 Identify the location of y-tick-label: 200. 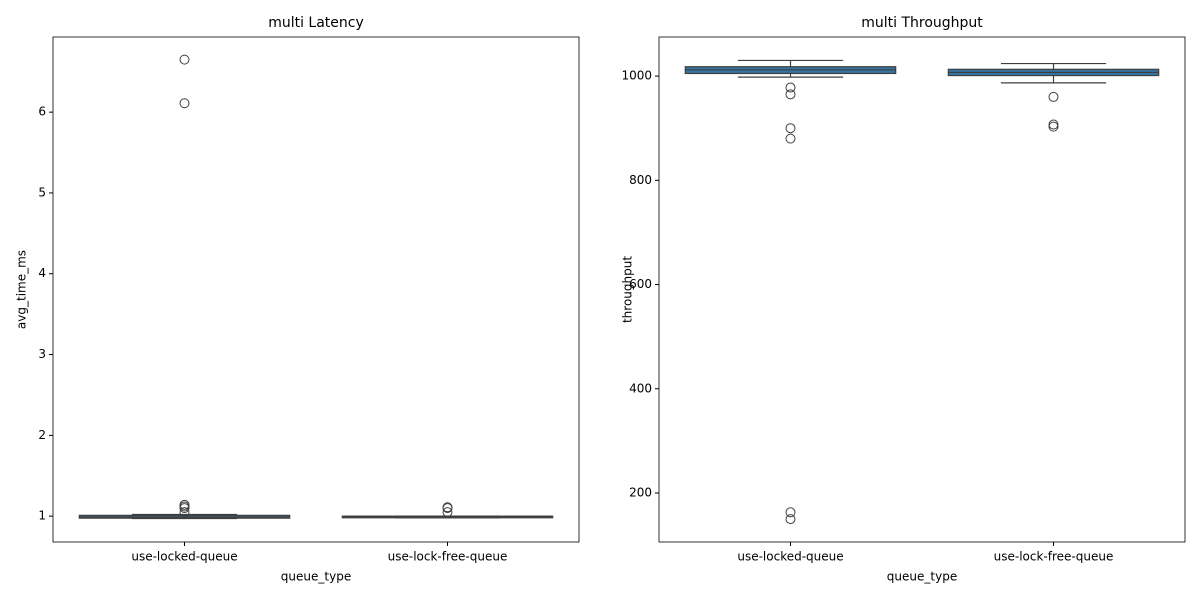
(640, 493).